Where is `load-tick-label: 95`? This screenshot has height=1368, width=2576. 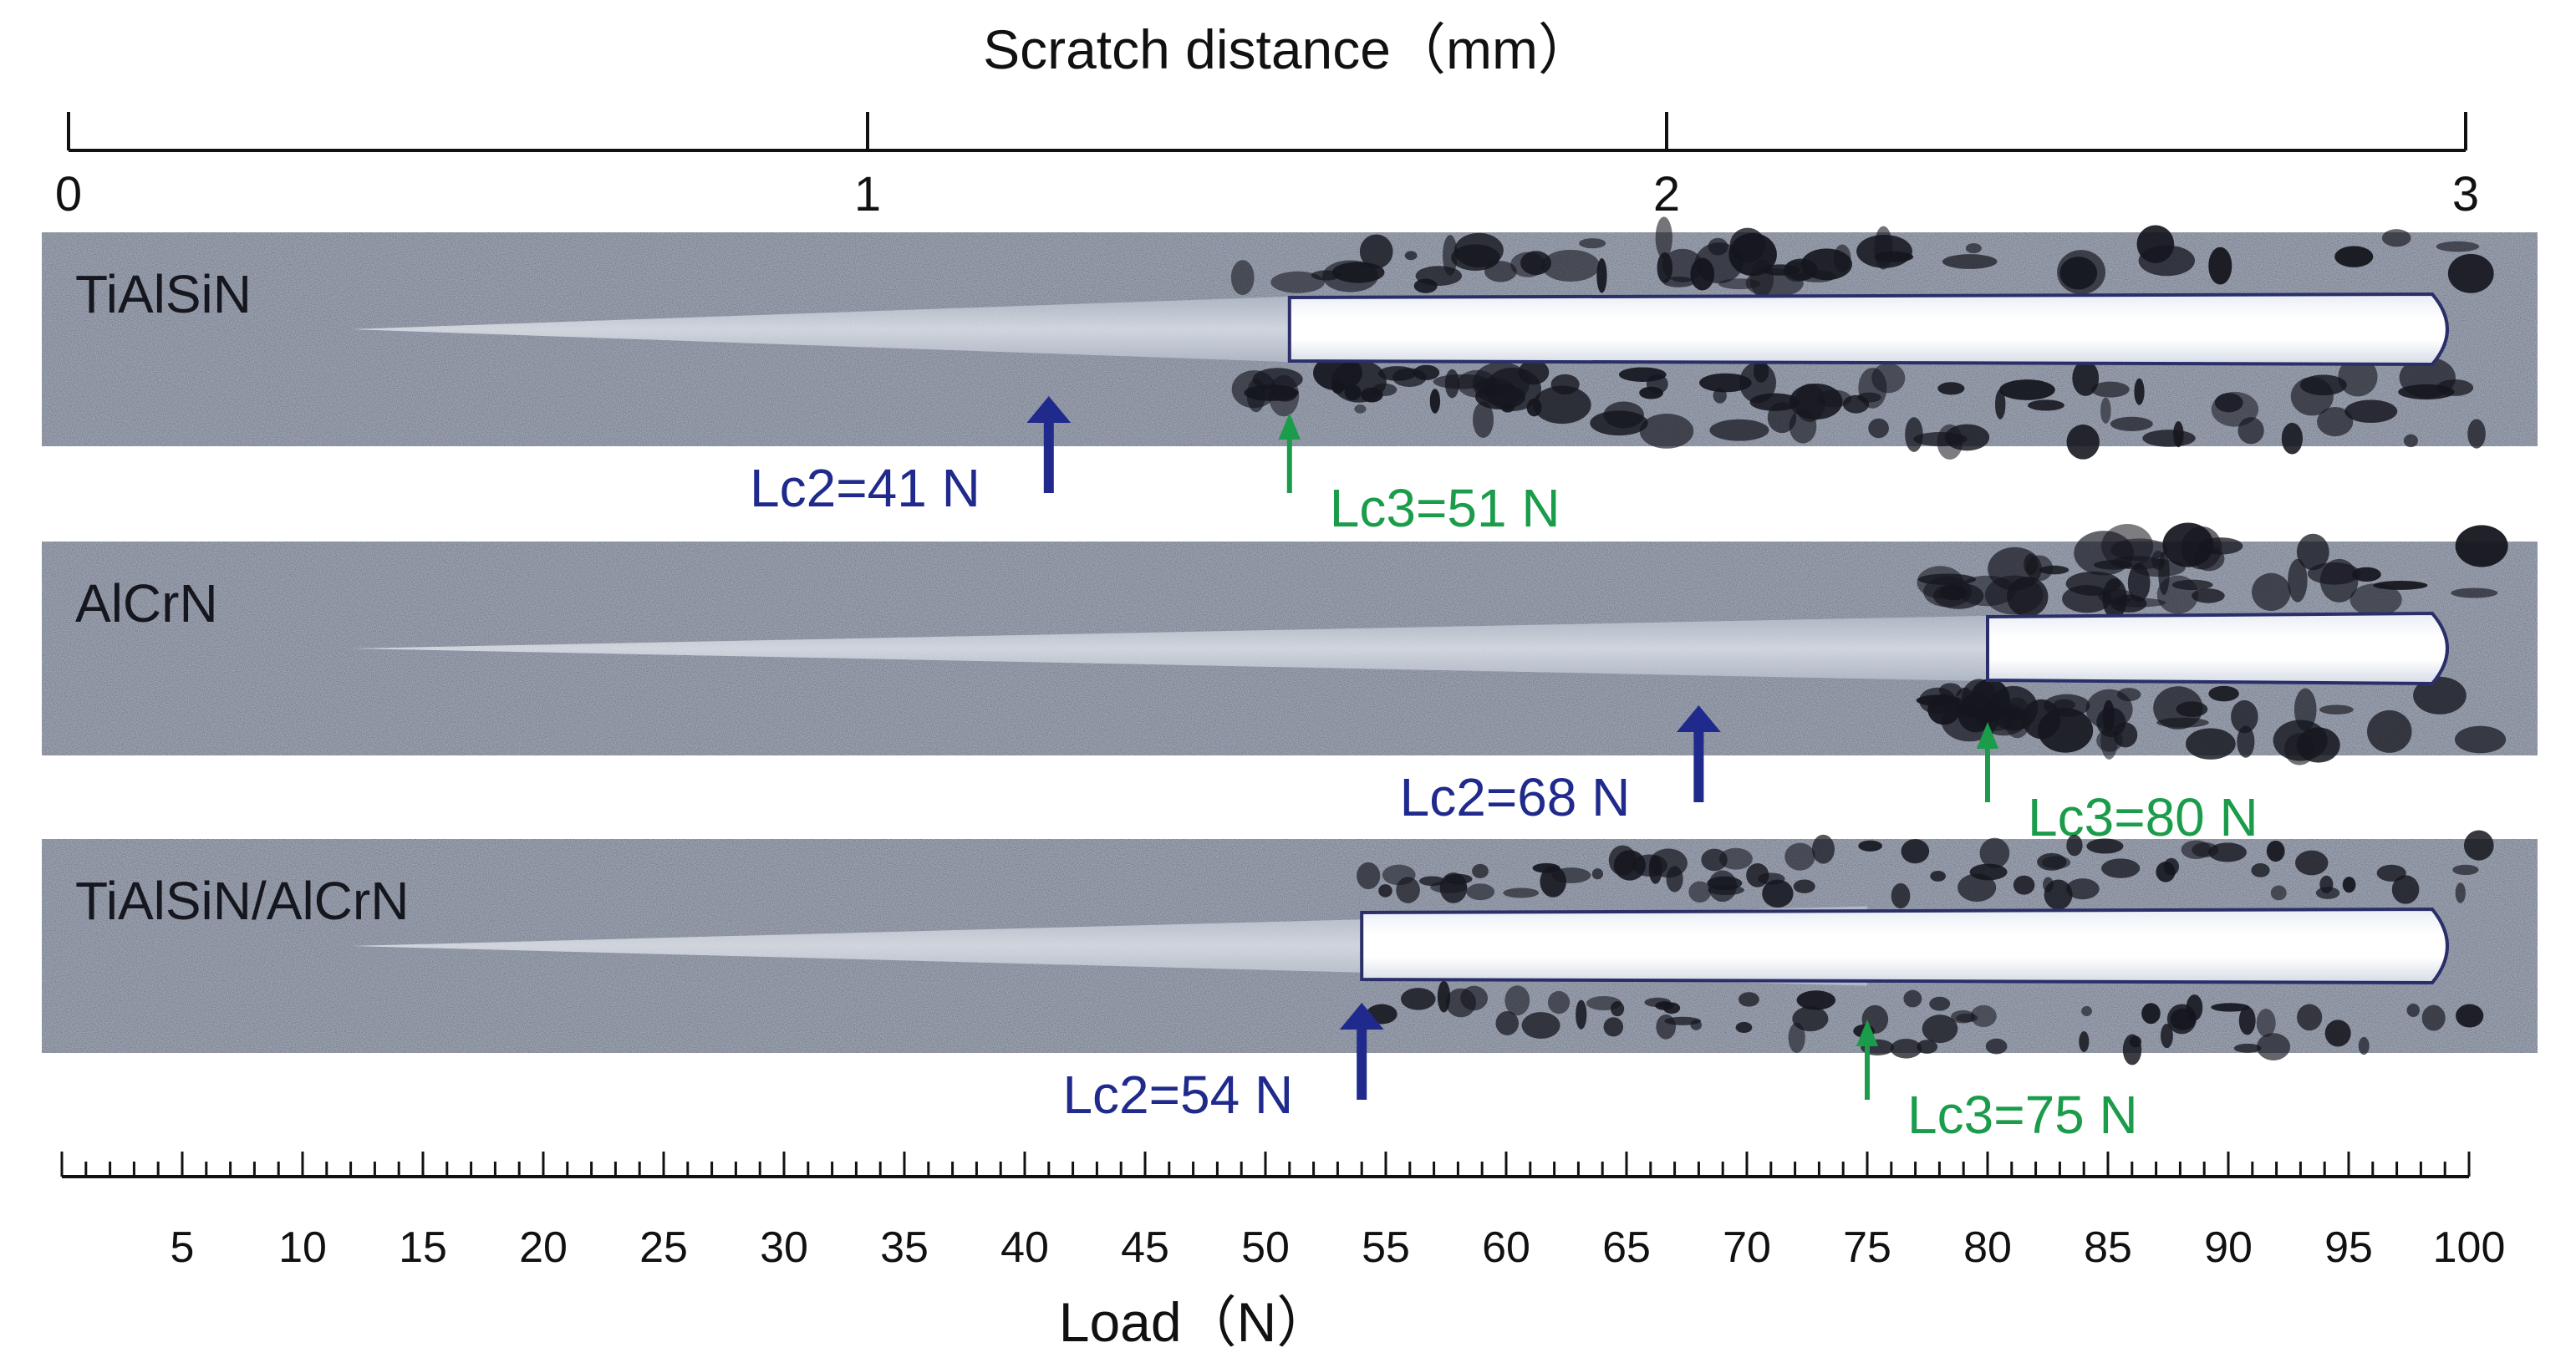
load-tick-label: 95 is located at coordinates (2348, 1247).